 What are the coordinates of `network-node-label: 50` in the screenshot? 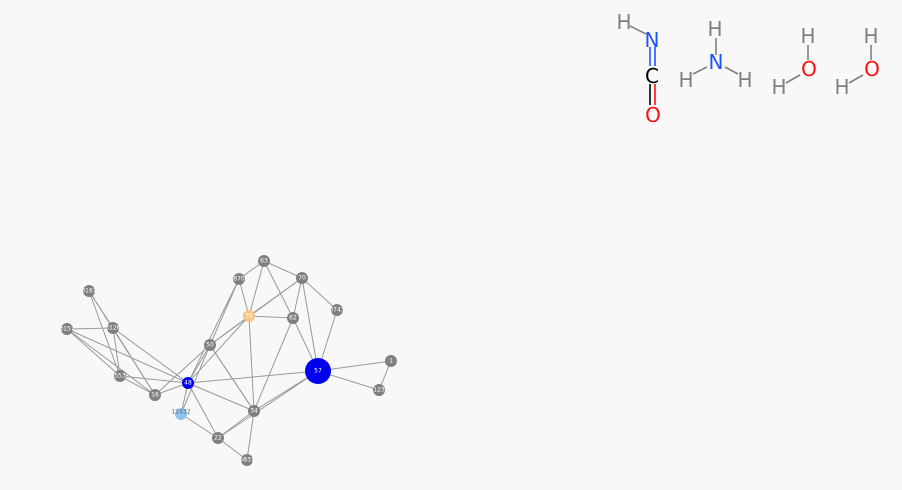 It's located at (210, 345).